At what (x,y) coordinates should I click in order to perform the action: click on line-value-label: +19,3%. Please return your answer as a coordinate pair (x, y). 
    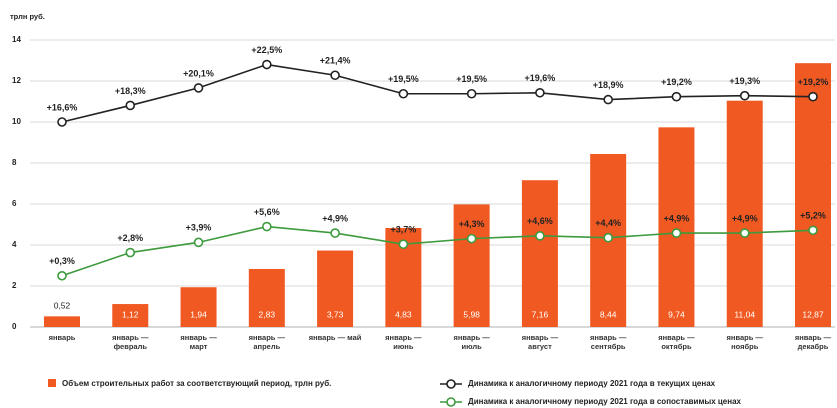
    Looking at the image, I should click on (744, 81).